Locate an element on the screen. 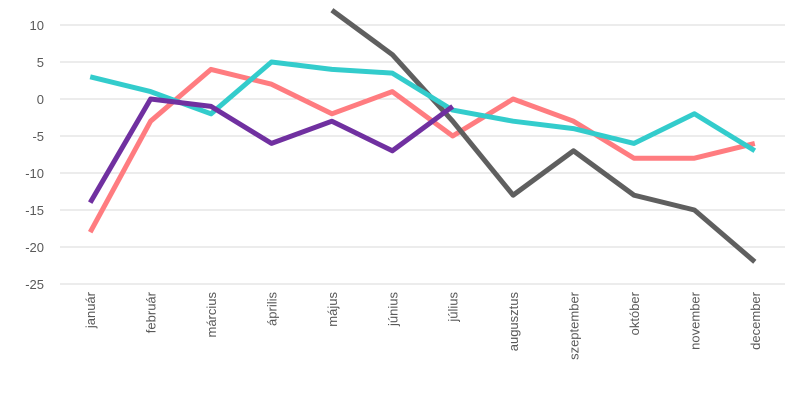 Image resolution: width=800 pixels, height=420 pixels. y-tick-label: -15 is located at coordinates (34, 210).